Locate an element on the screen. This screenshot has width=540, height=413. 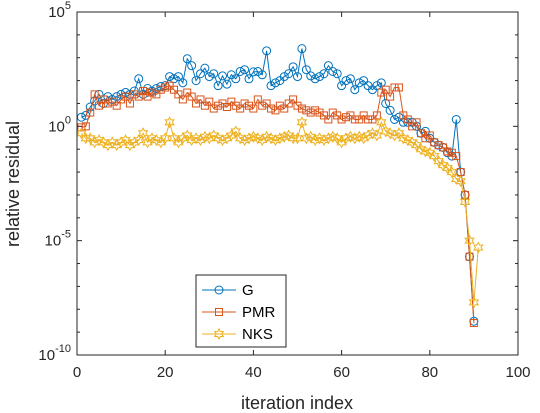
legend-item-pmr: PMR is located at coordinates (239, 312).